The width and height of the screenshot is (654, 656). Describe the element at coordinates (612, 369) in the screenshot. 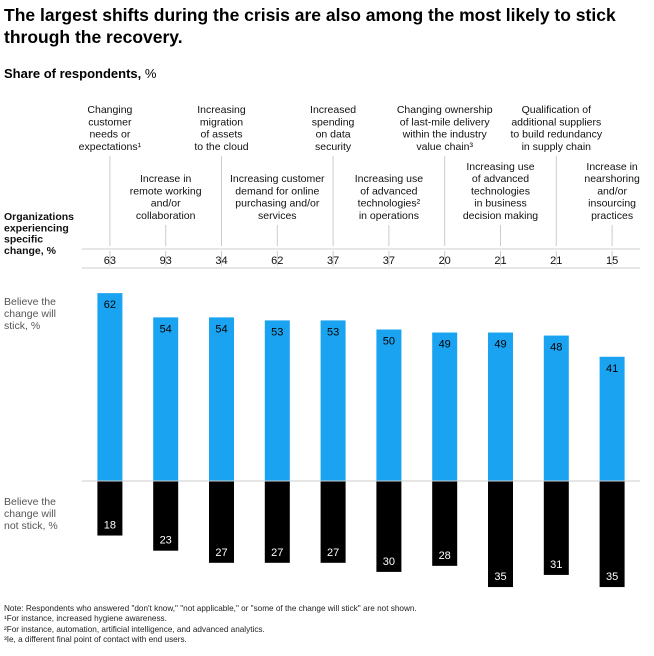

I see `value-label-stick: 41` at that location.